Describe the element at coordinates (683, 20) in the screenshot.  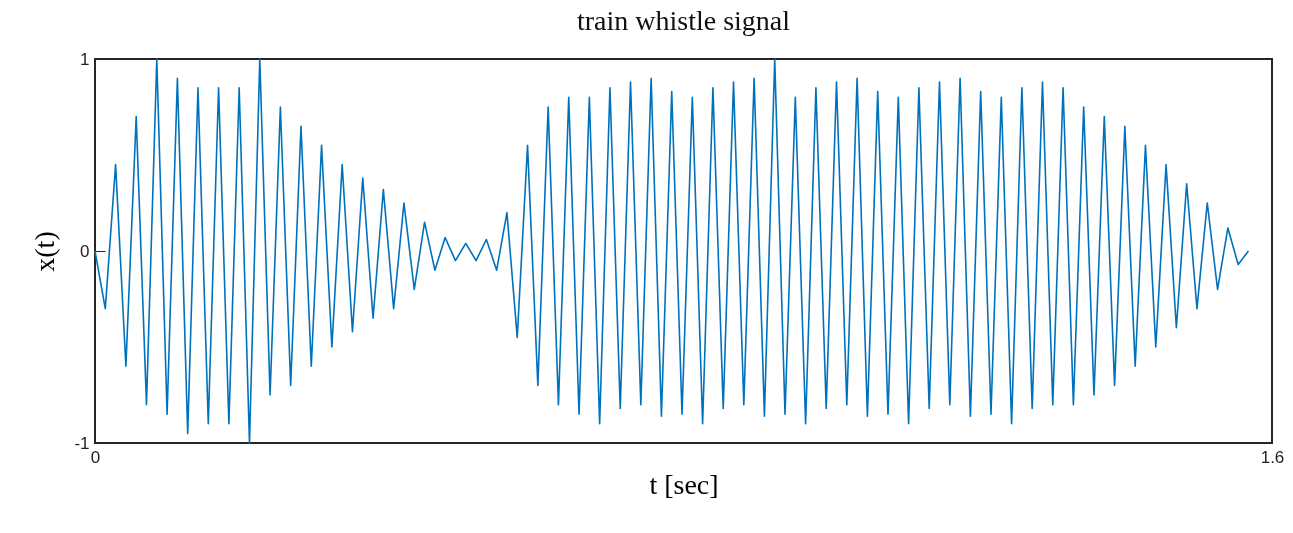
I see `chart-title: train whistle signal` at that location.